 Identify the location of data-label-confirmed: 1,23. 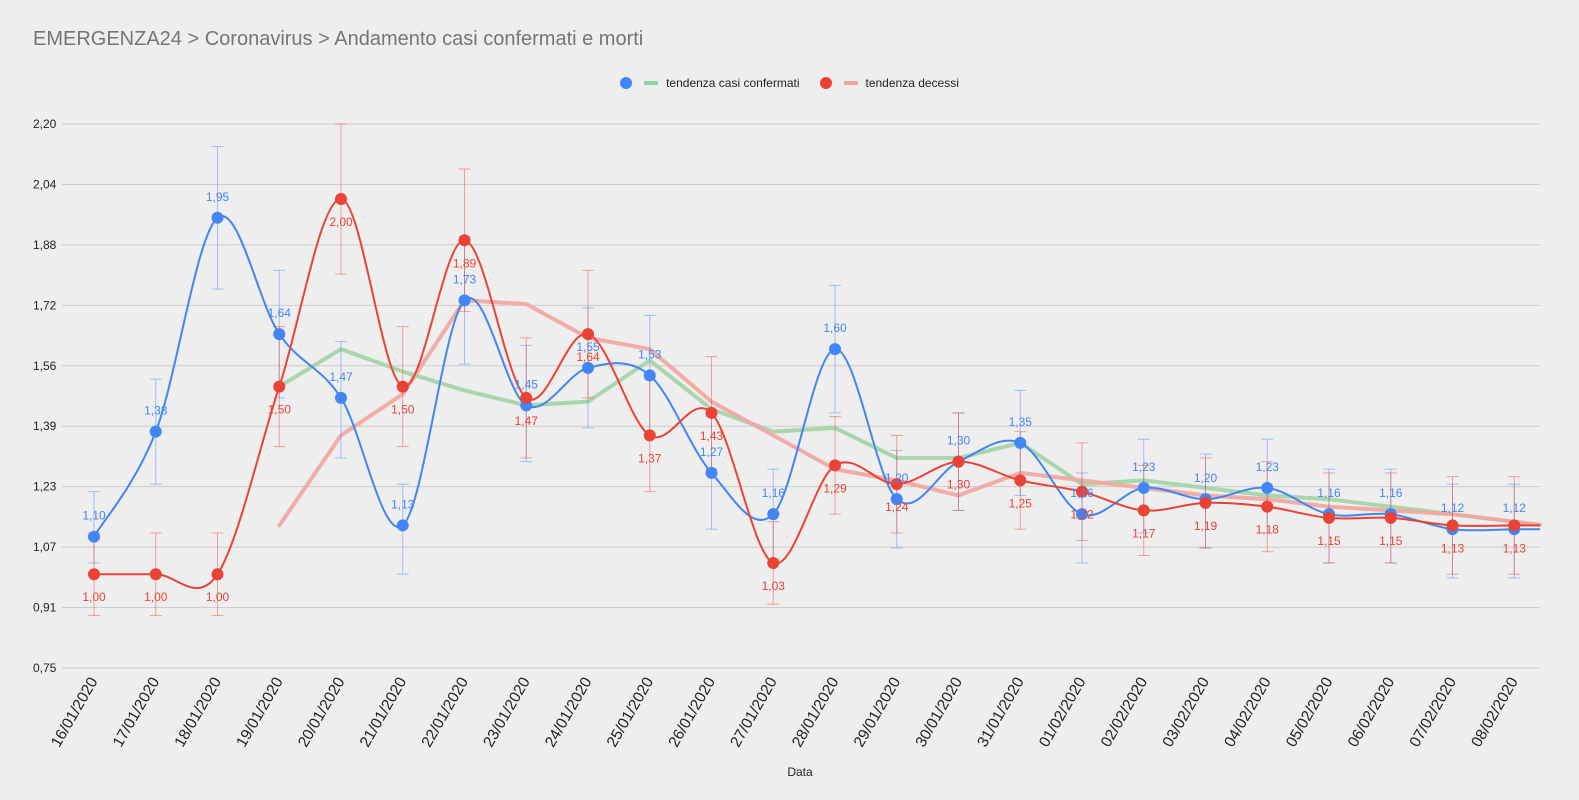
(1144, 467).